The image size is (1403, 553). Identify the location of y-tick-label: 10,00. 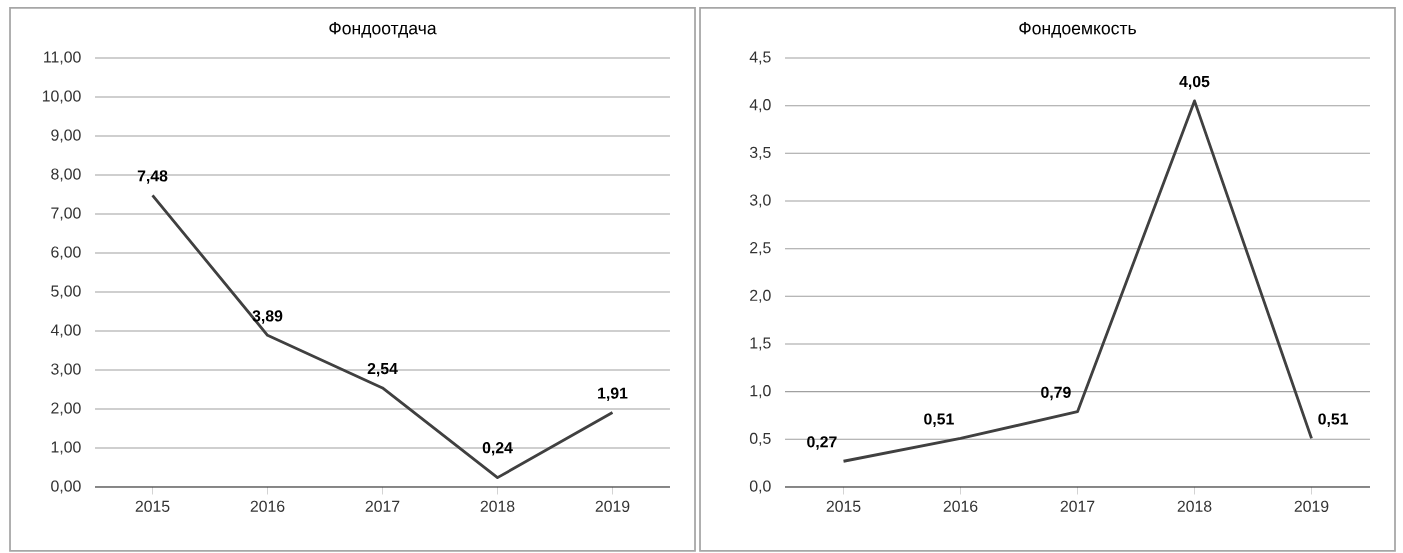
(61, 97).